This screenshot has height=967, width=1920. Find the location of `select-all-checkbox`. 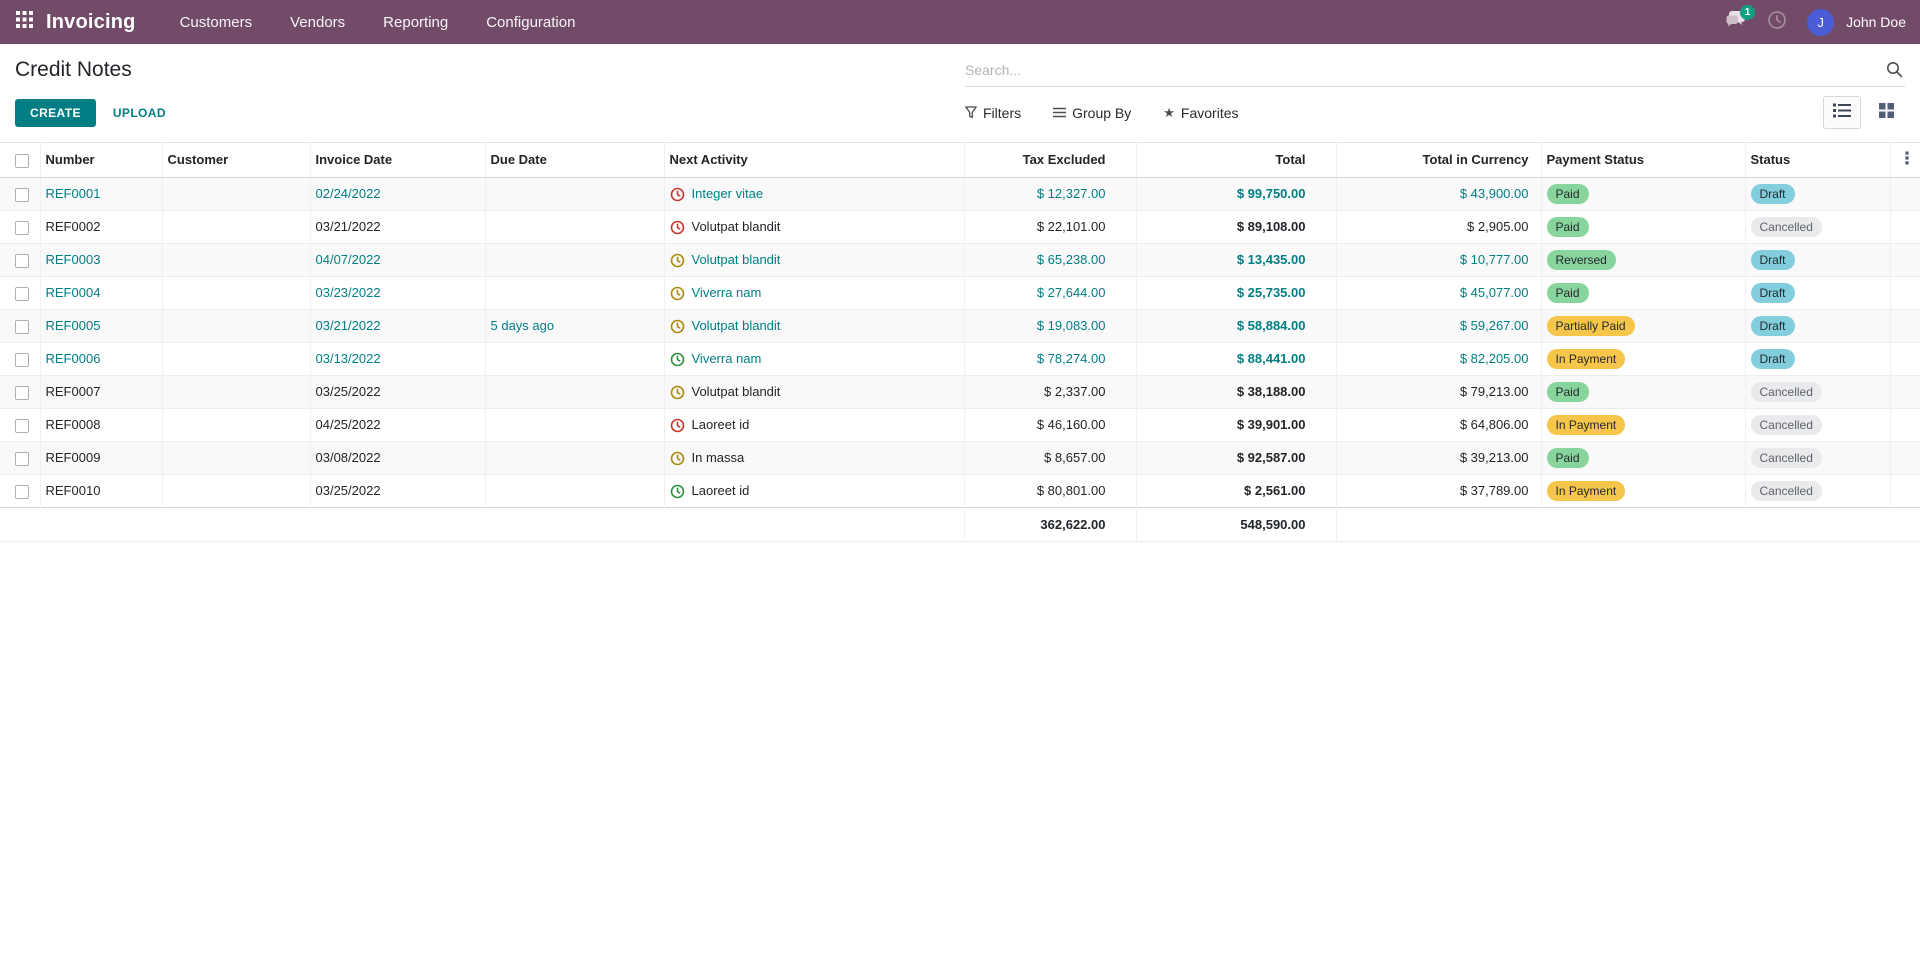

select-all-checkbox is located at coordinates (22, 160).